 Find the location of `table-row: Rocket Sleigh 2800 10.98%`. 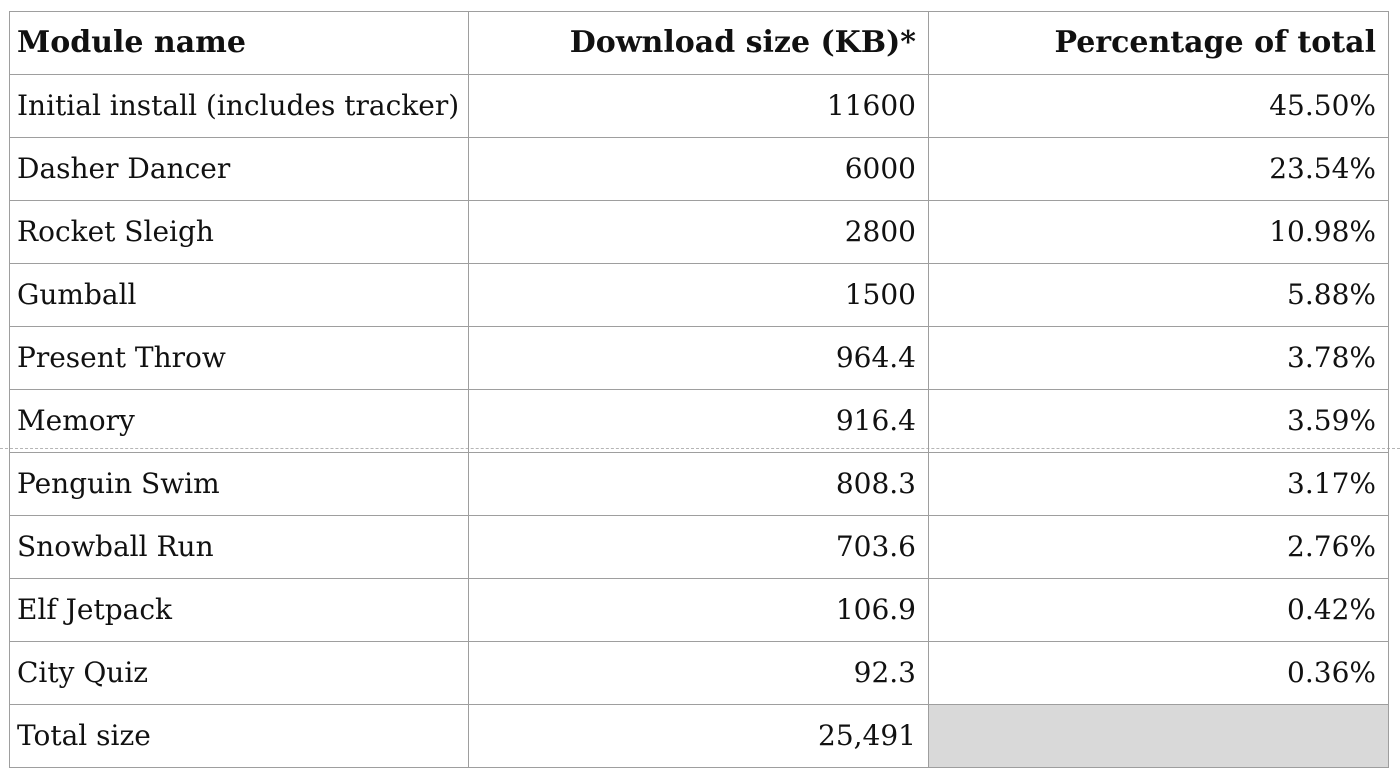

table-row: Rocket Sleigh 2800 10.98% is located at coordinates (699, 232).